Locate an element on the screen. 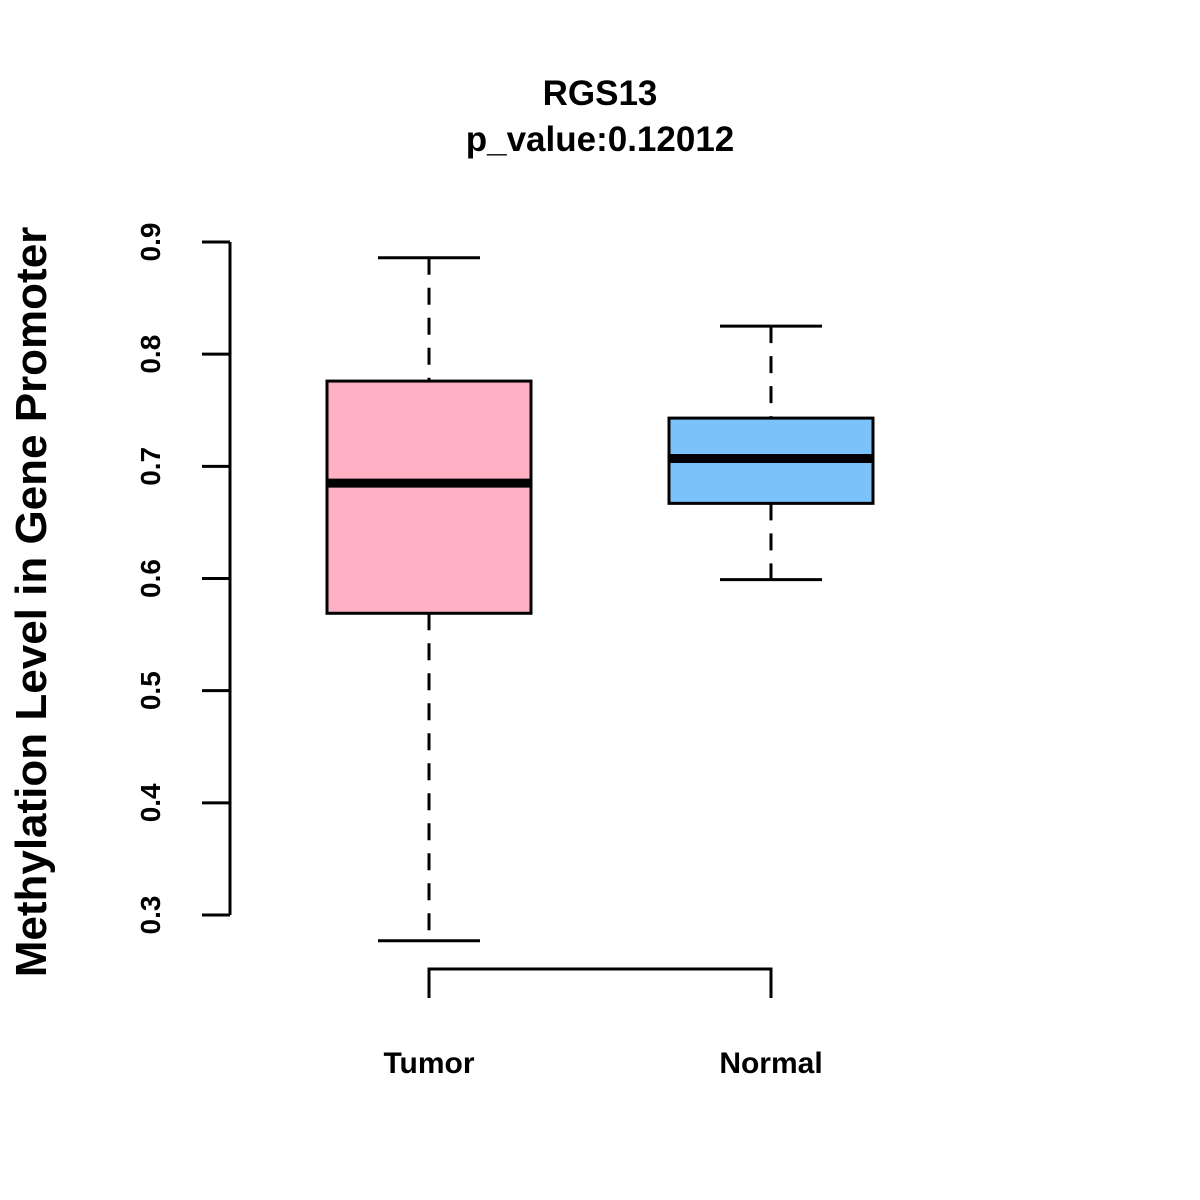  bracket-line is located at coordinates (600, 982).